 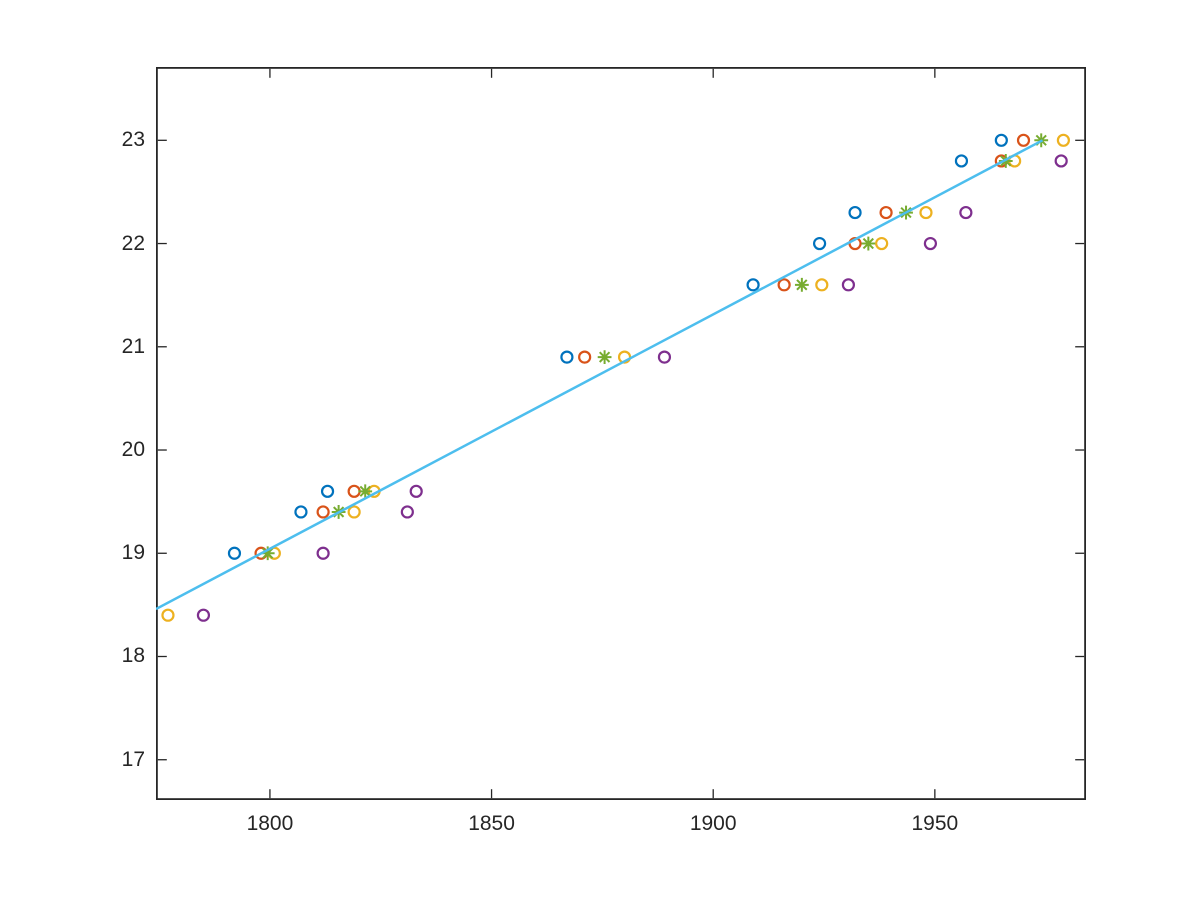 I want to click on y-tick-label-21: 21, so click(x=133, y=346).